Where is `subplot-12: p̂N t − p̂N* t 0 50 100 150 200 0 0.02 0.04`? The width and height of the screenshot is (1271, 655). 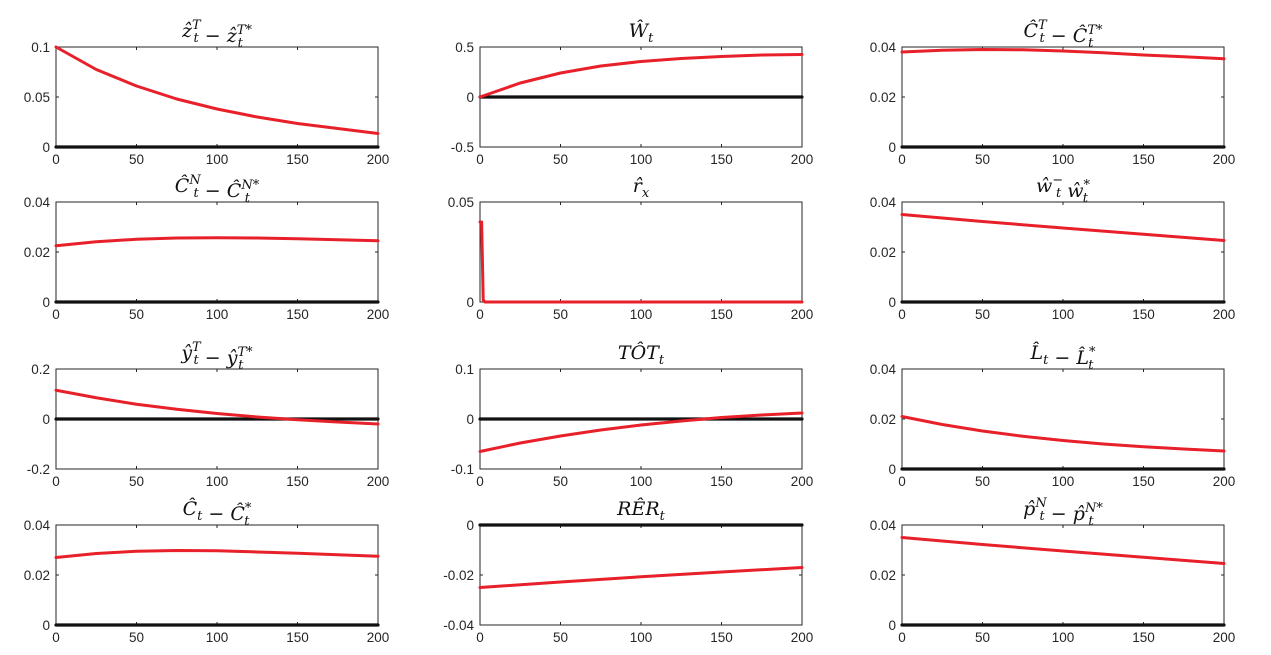 subplot-12: p̂N t − p̂N* t 0 50 100 150 200 0 0.02 0.04 is located at coordinates (1053, 570).